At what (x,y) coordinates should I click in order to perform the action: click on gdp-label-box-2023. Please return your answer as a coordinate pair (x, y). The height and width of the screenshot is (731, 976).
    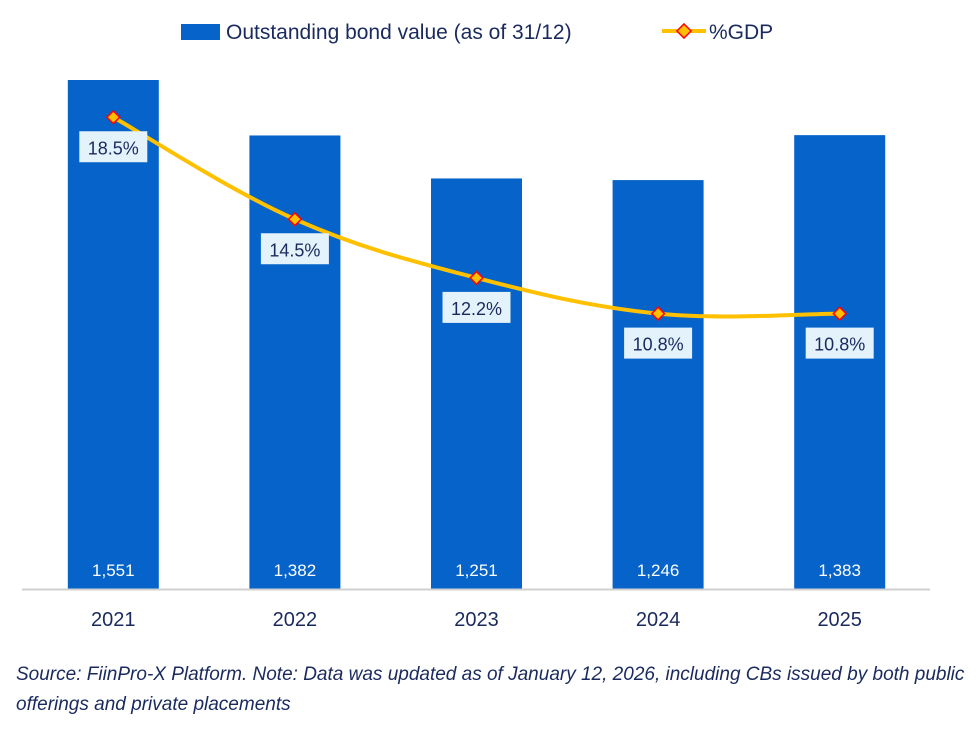
    Looking at the image, I should click on (476, 307).